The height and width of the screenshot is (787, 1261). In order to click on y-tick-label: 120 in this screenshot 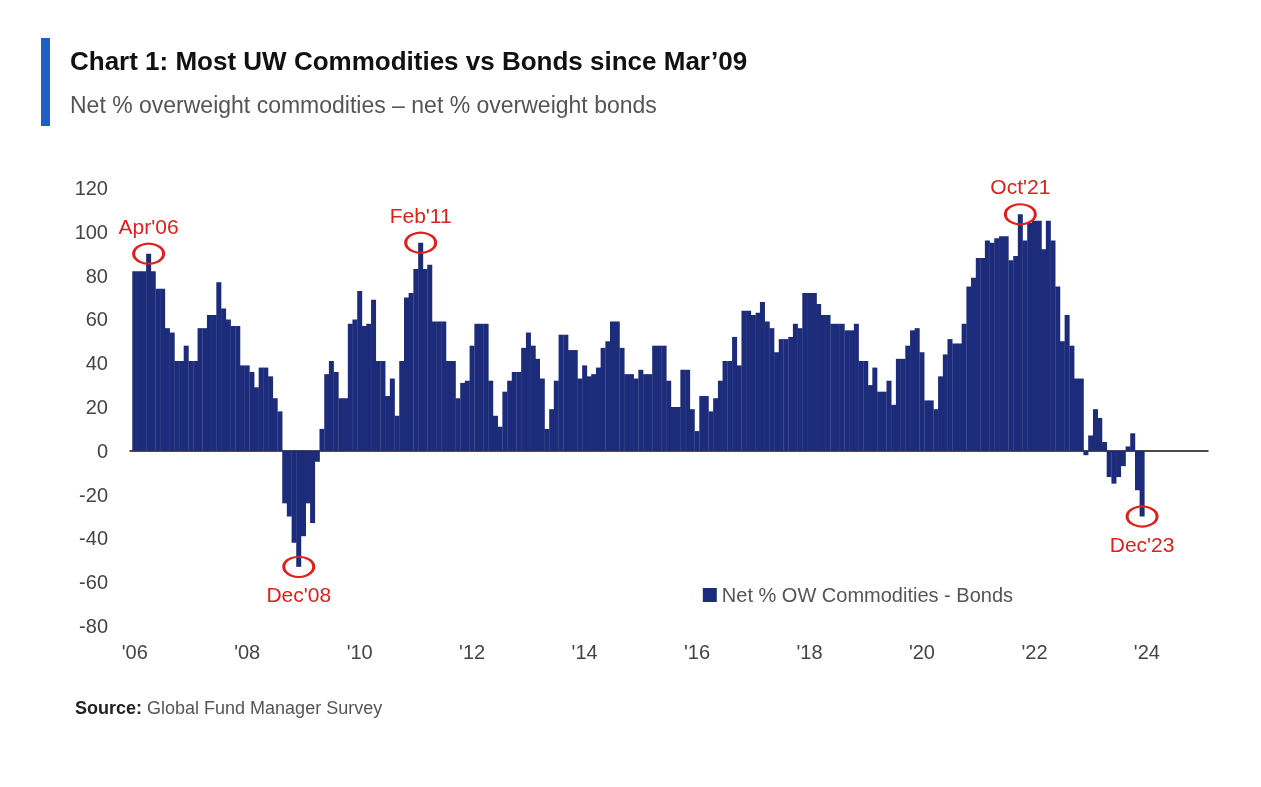, I will do `click(91, 188)`.